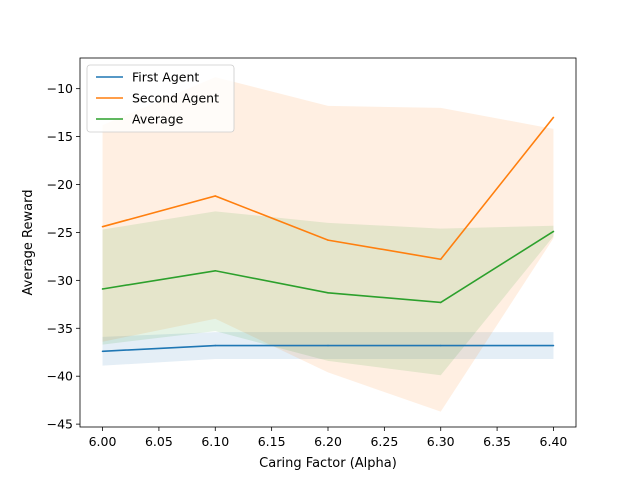 Image resolution: width=640 pixels, height=480 pixels. Describe the element at coordinates (175, 98) in the screenshot. I see `legend-label-second-agent: Second Agent` at that location.